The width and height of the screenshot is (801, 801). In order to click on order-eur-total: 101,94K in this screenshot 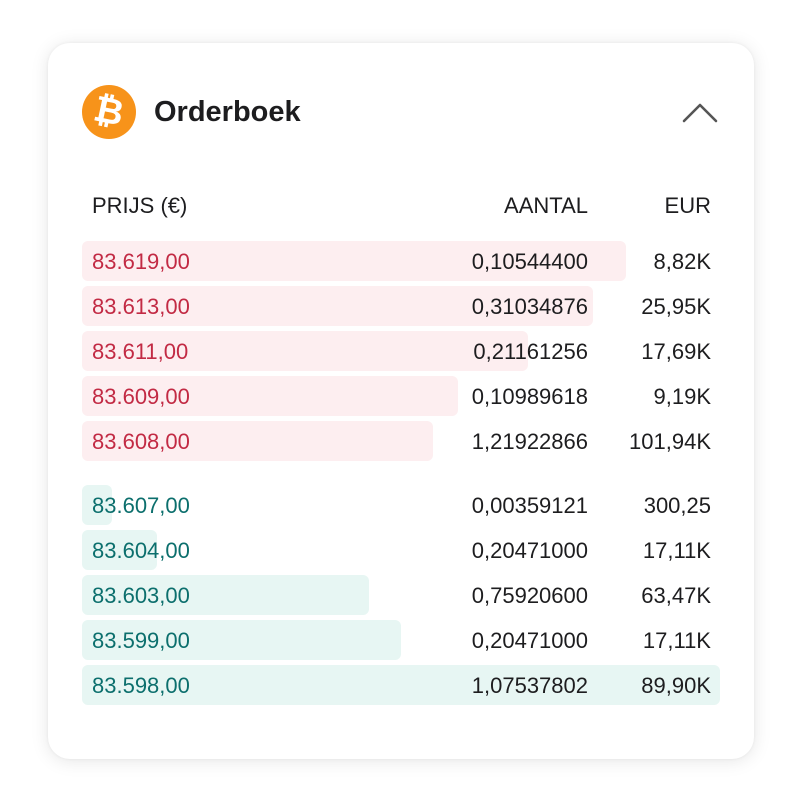, I will do `click(670, 441)`.